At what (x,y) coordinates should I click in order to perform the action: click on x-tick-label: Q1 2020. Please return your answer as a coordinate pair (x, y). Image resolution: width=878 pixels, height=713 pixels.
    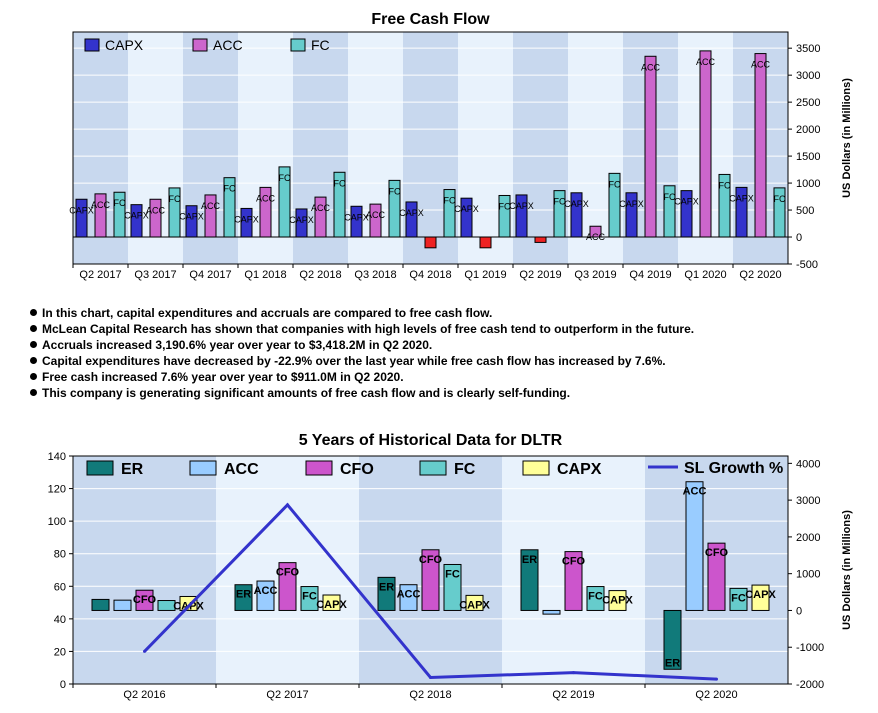
    Looking at the image, I should click on (705, 275).